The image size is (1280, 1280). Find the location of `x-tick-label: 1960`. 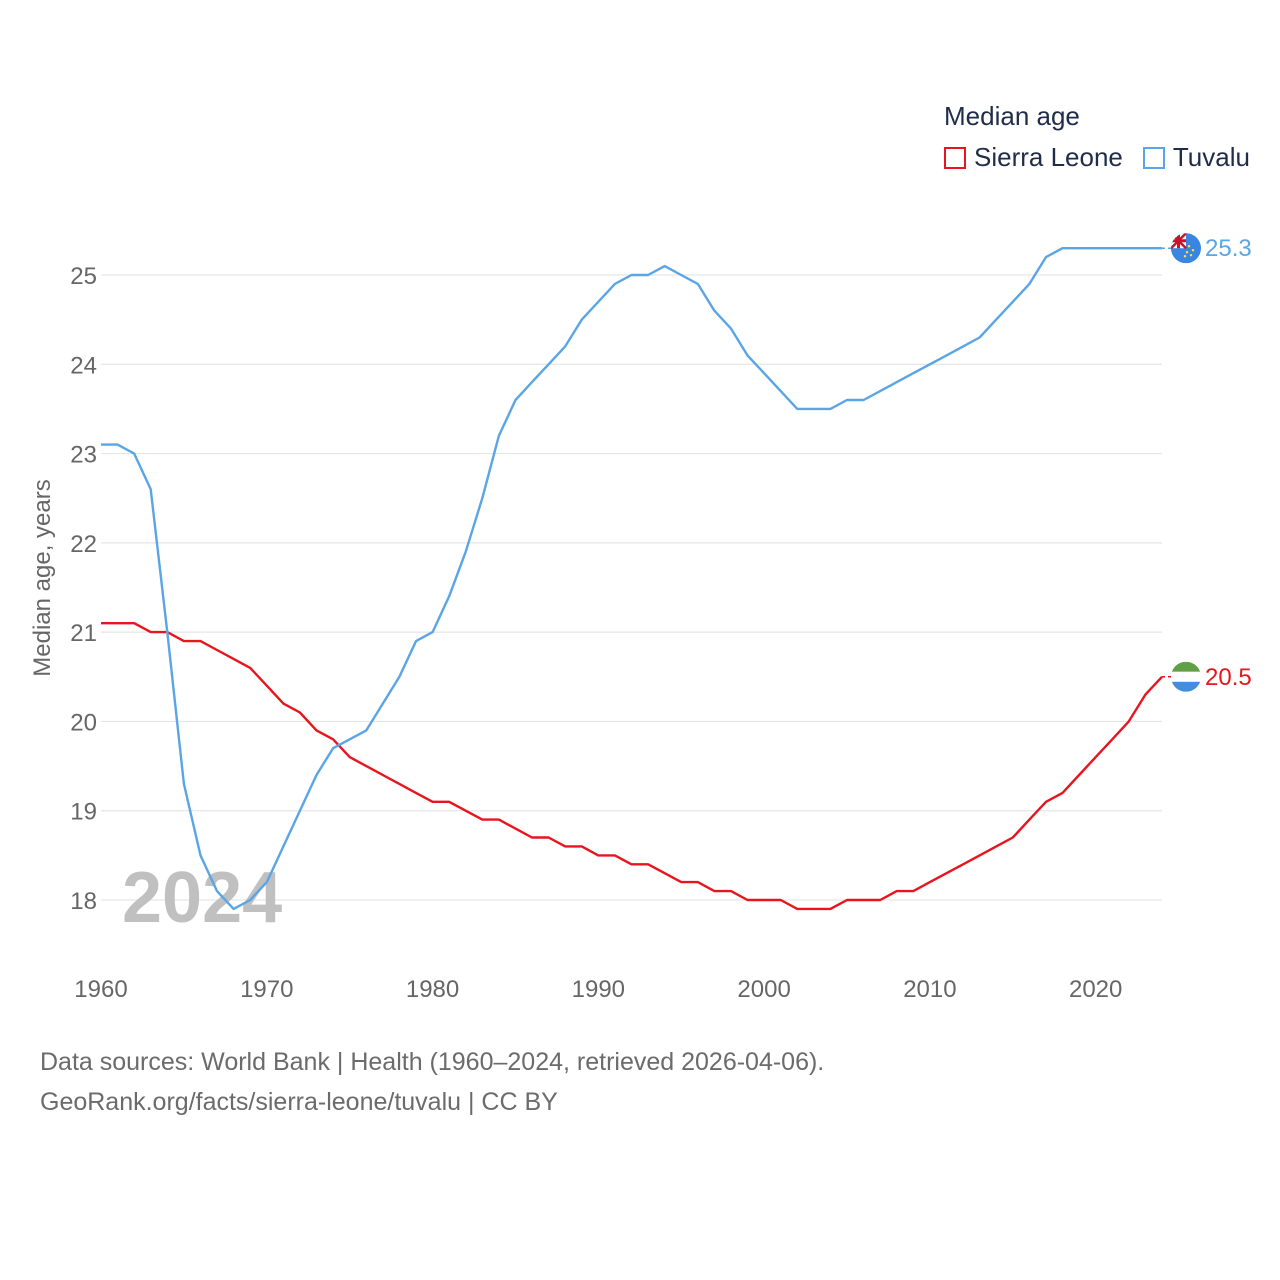

x-tick-label: 1960 is located at coordinates (100, 989).